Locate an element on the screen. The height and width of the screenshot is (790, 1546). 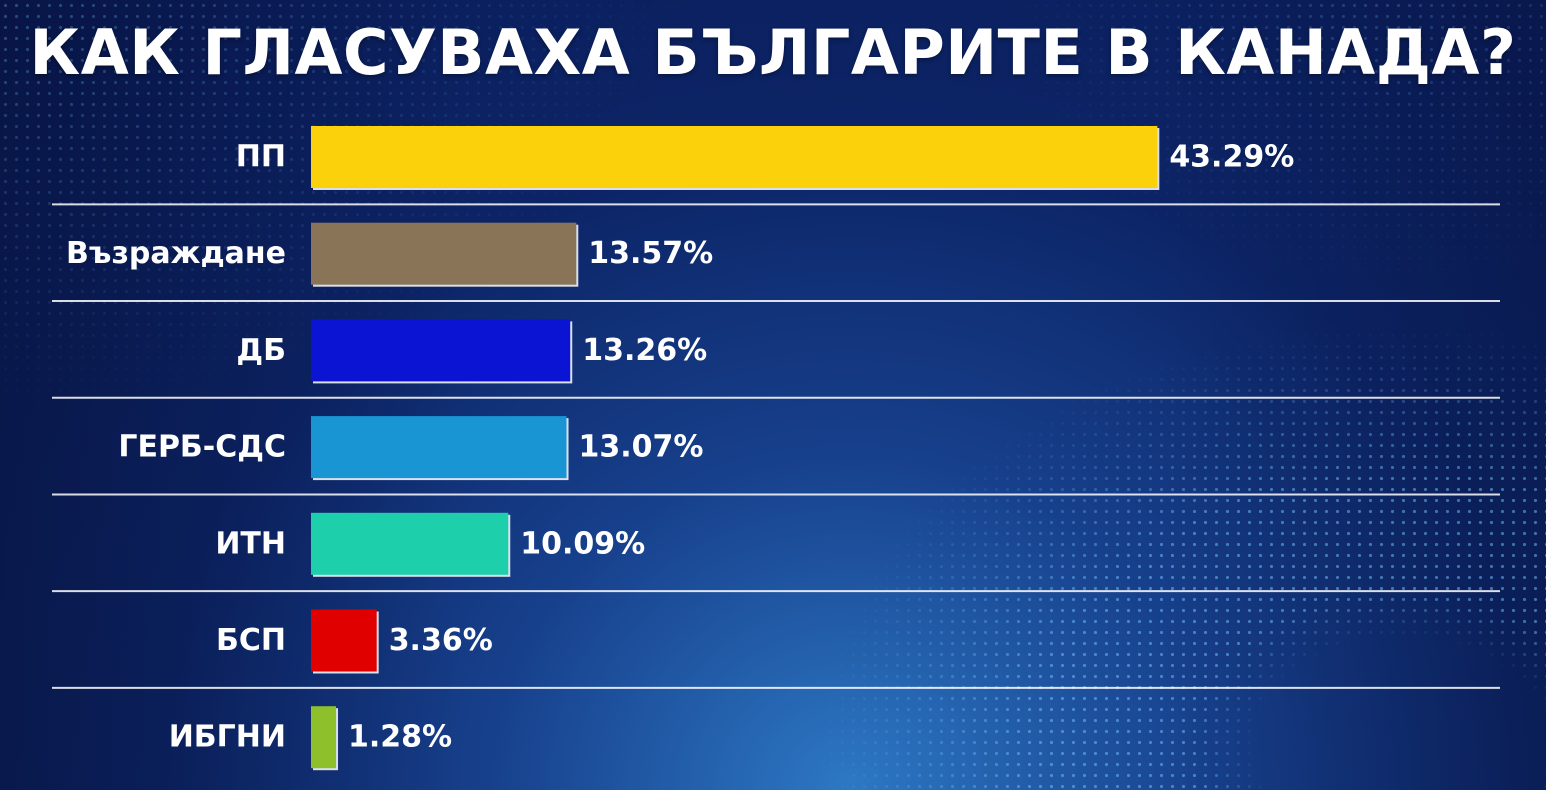
value-label: 43.29% is located at coordinates (1231, 157).